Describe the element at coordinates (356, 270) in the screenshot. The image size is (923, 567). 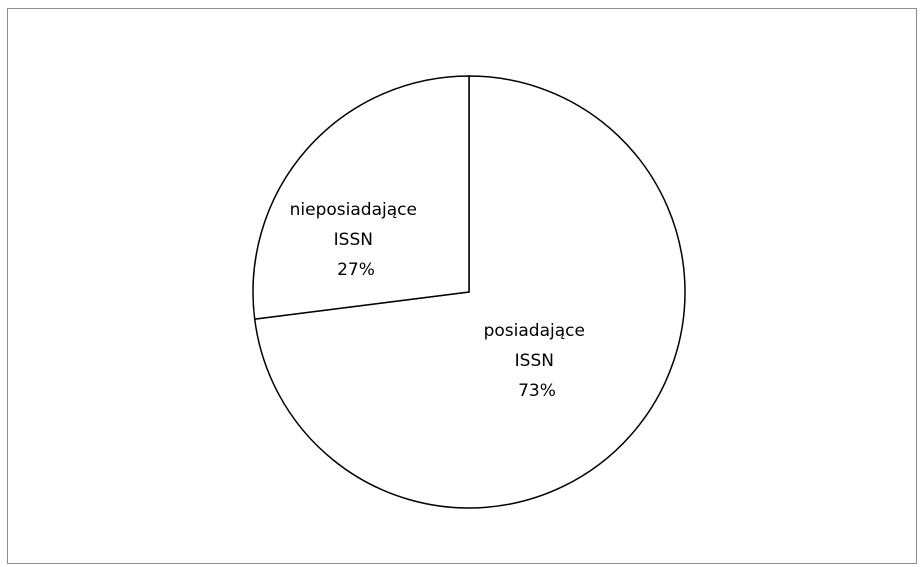
I see `slice-label-nieposiadajace-line3: 27%` at that location.